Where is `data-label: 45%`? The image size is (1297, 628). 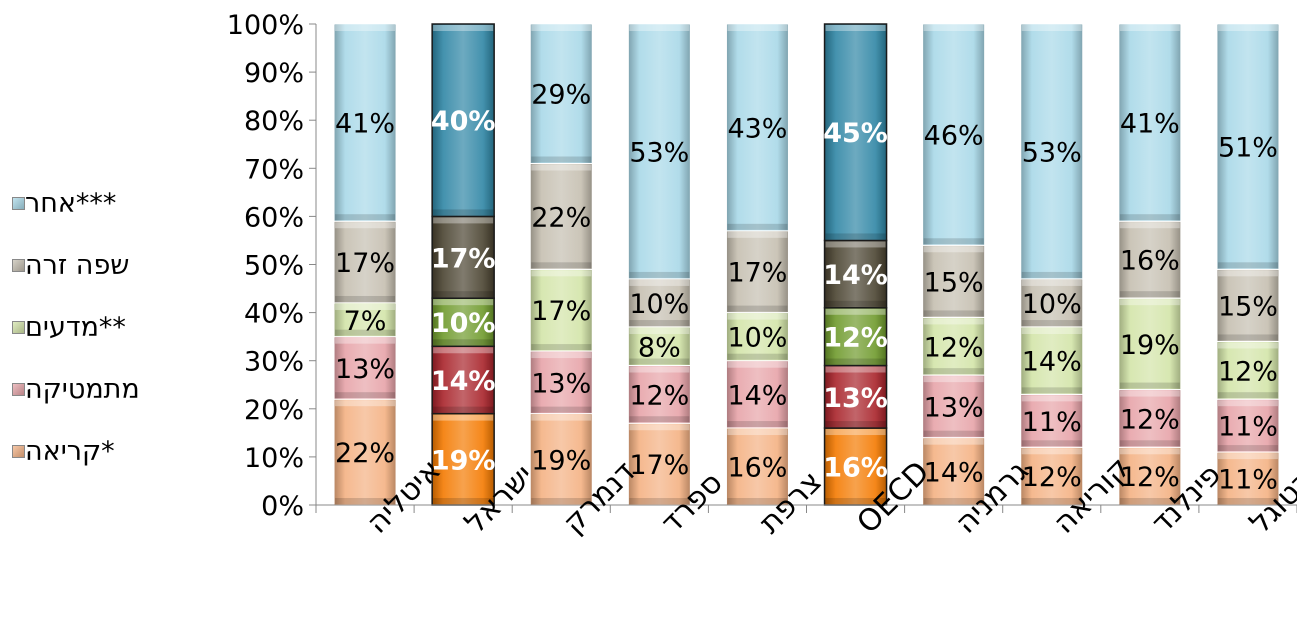 data-label: 45% is located at coordinates (855, 133).